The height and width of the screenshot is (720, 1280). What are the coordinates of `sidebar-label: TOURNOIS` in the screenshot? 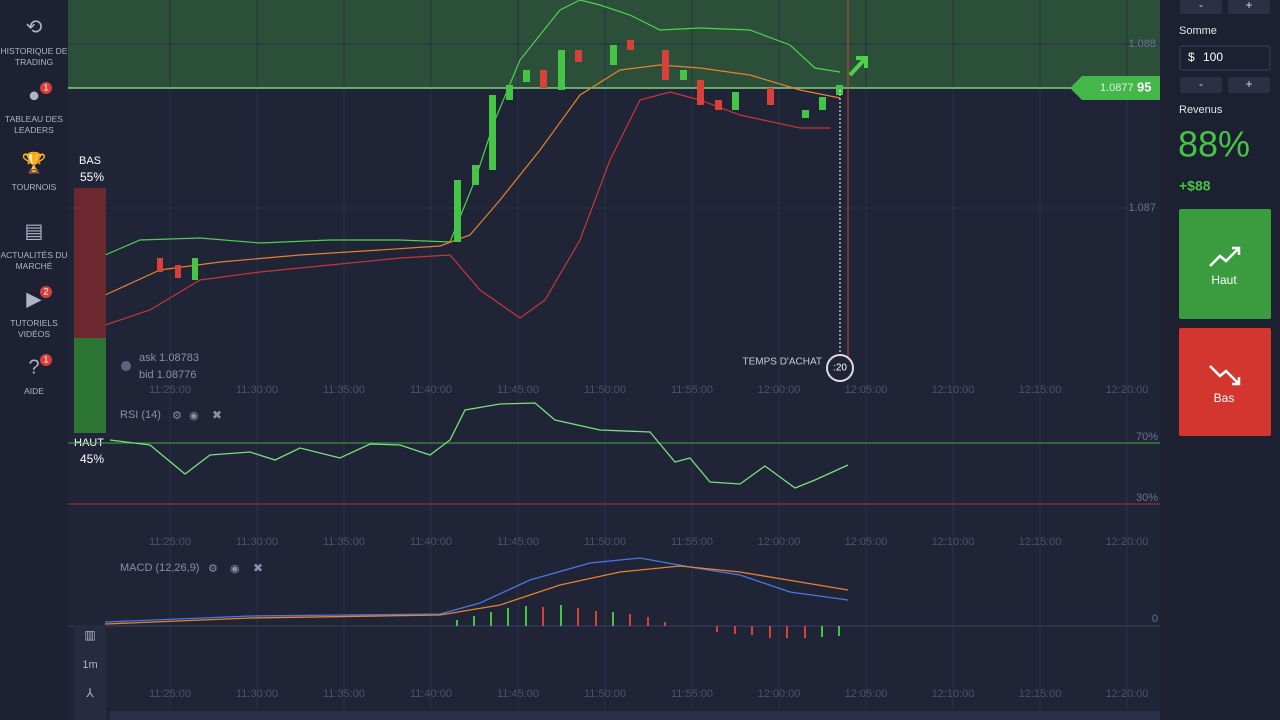 It's located at (34, 187).